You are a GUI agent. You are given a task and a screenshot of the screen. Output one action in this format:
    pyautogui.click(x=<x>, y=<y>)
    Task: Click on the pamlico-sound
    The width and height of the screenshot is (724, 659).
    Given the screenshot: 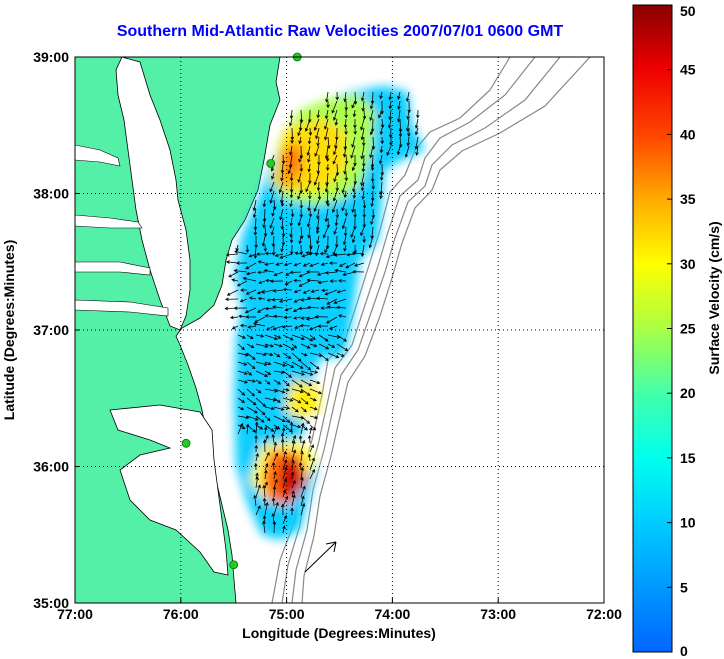 What is the action you would take?
    pyautogui.click(x=169, y=490)
    